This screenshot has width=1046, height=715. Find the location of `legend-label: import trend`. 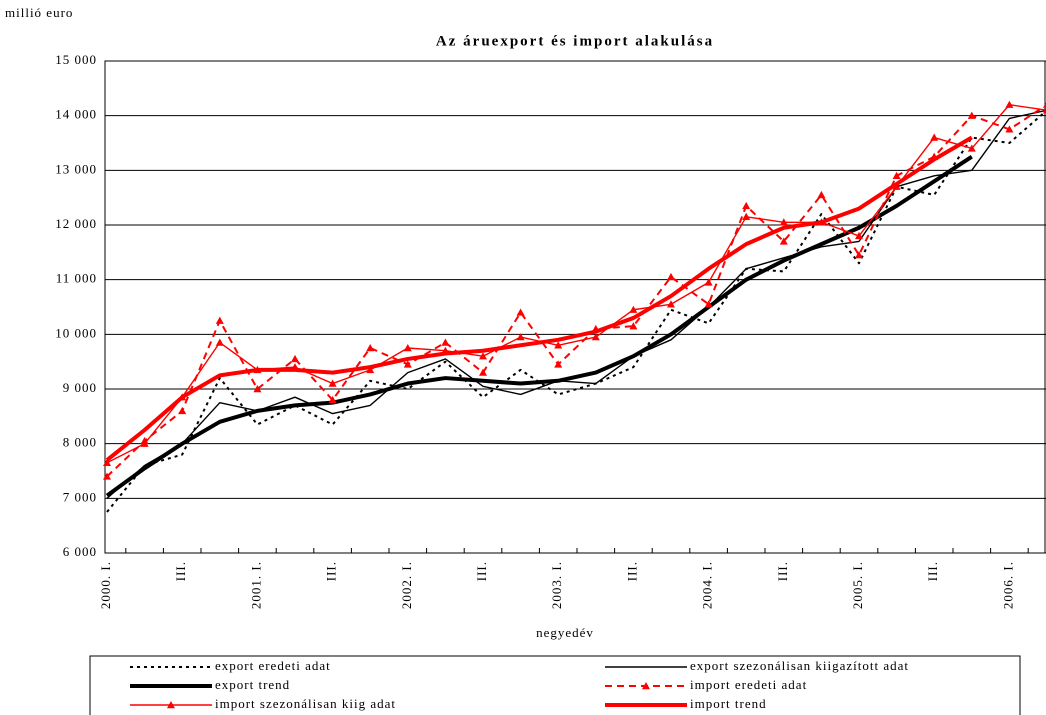

legend-label: import trend is located at coordinates (728, 703).